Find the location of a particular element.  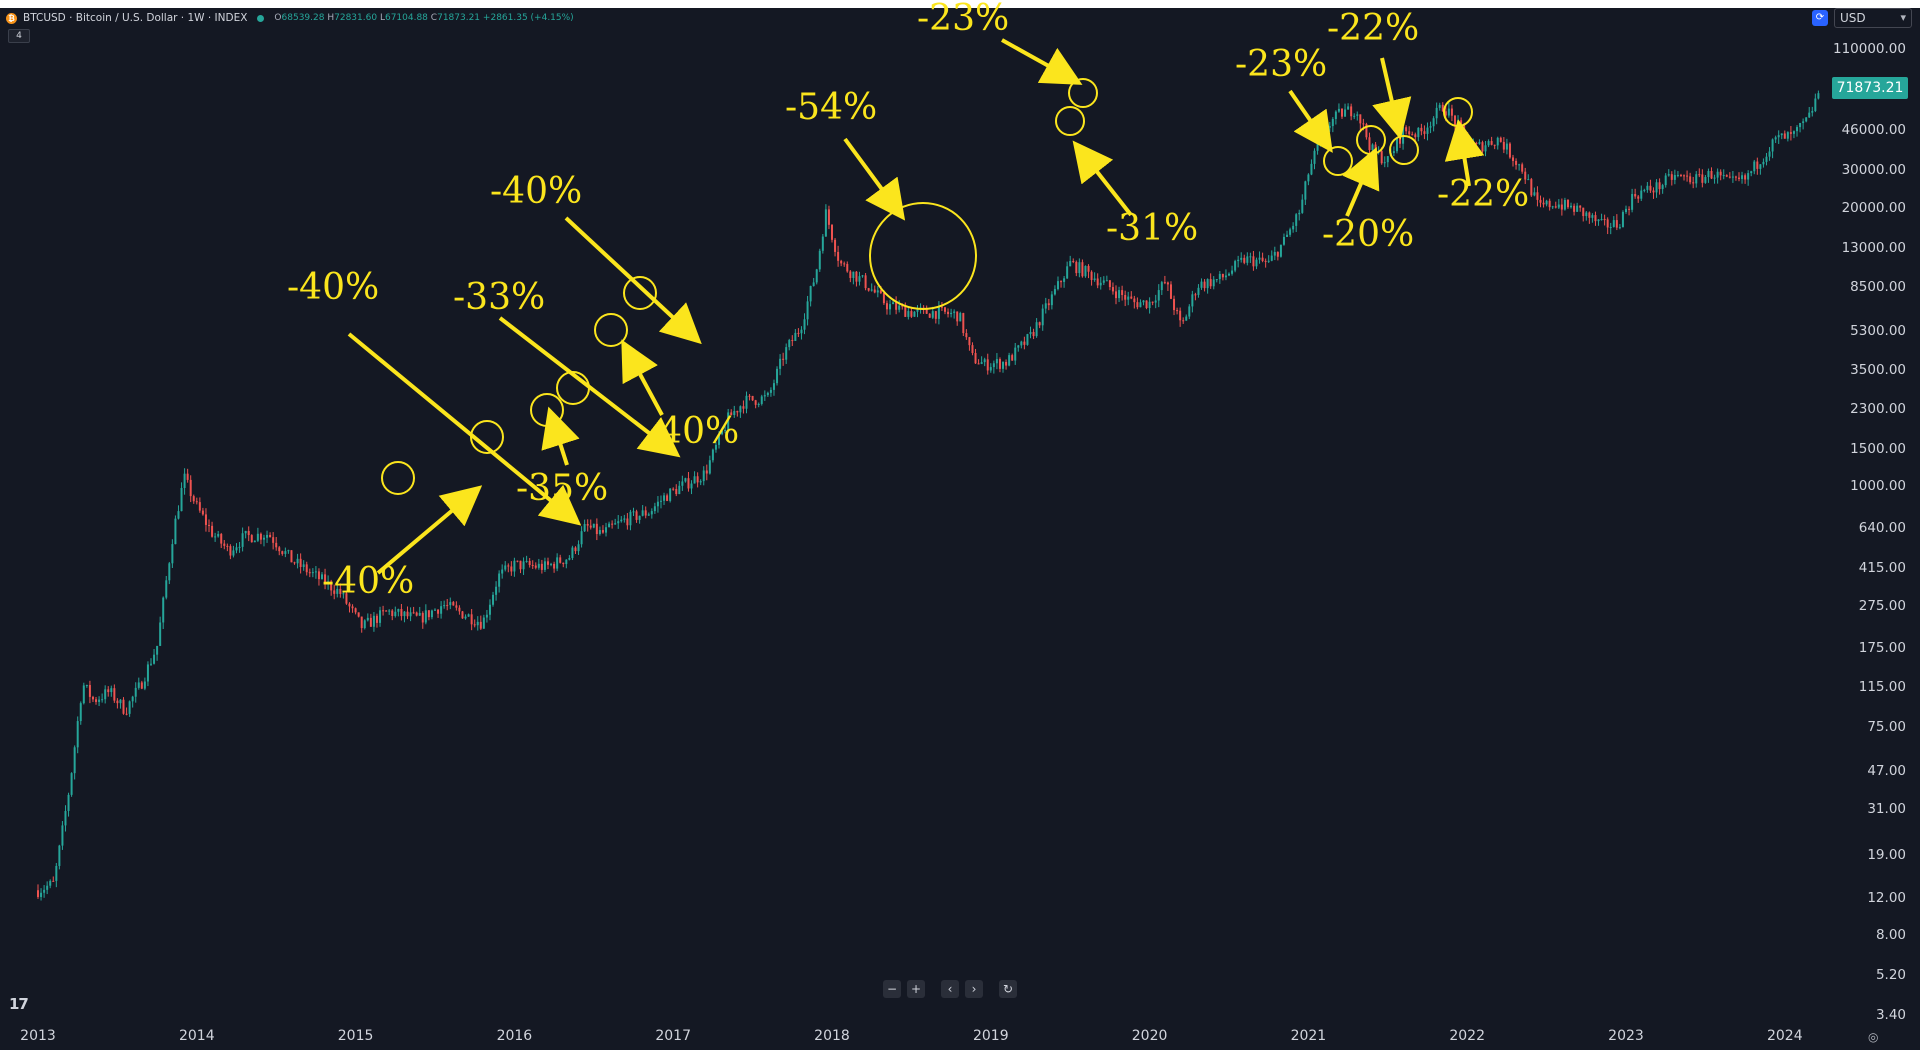

change-value: +2861.35 (+4.15%) is located at coordinates (528, 18).